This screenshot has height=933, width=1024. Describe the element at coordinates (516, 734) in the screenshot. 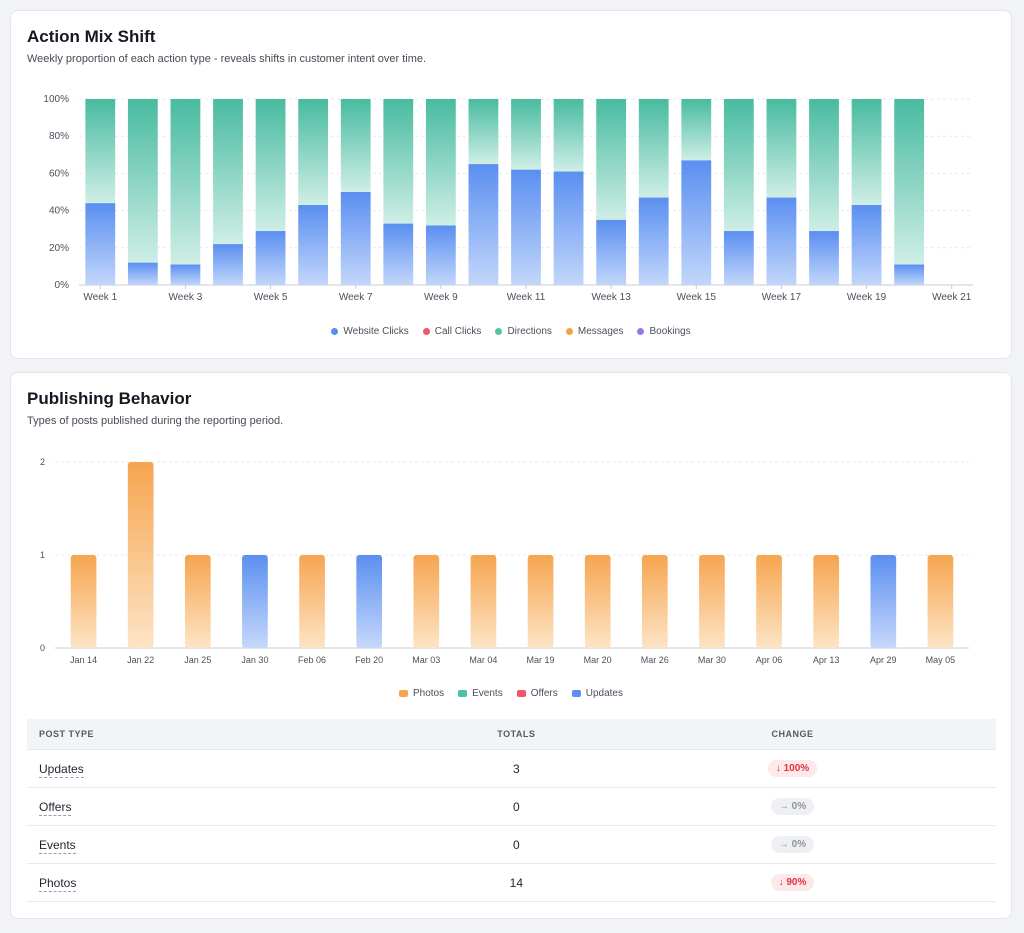

I see `header-totals: TOTALS` at that location.